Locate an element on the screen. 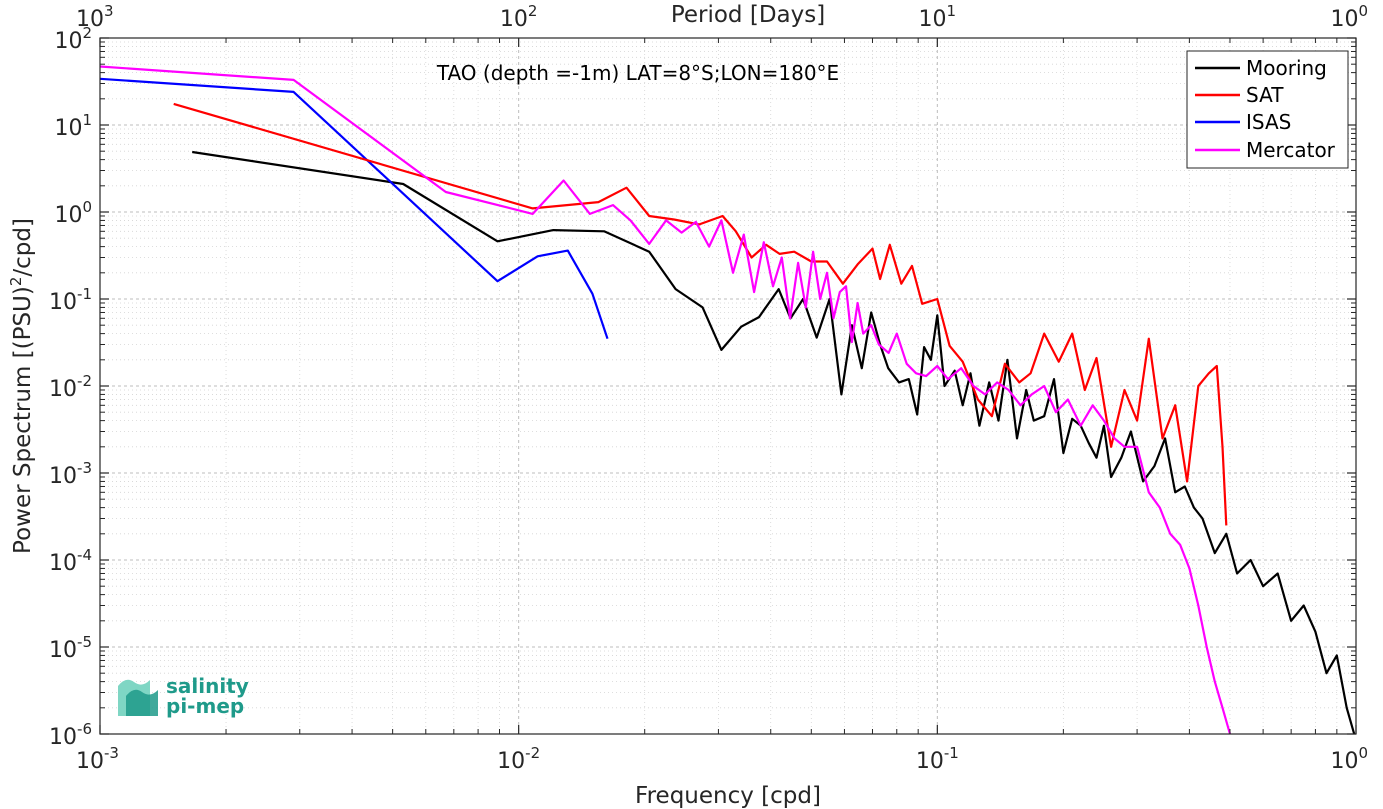 The image size is (1383, 809). x-tick-label: 10⁻² is located at coordinates (518, 759).